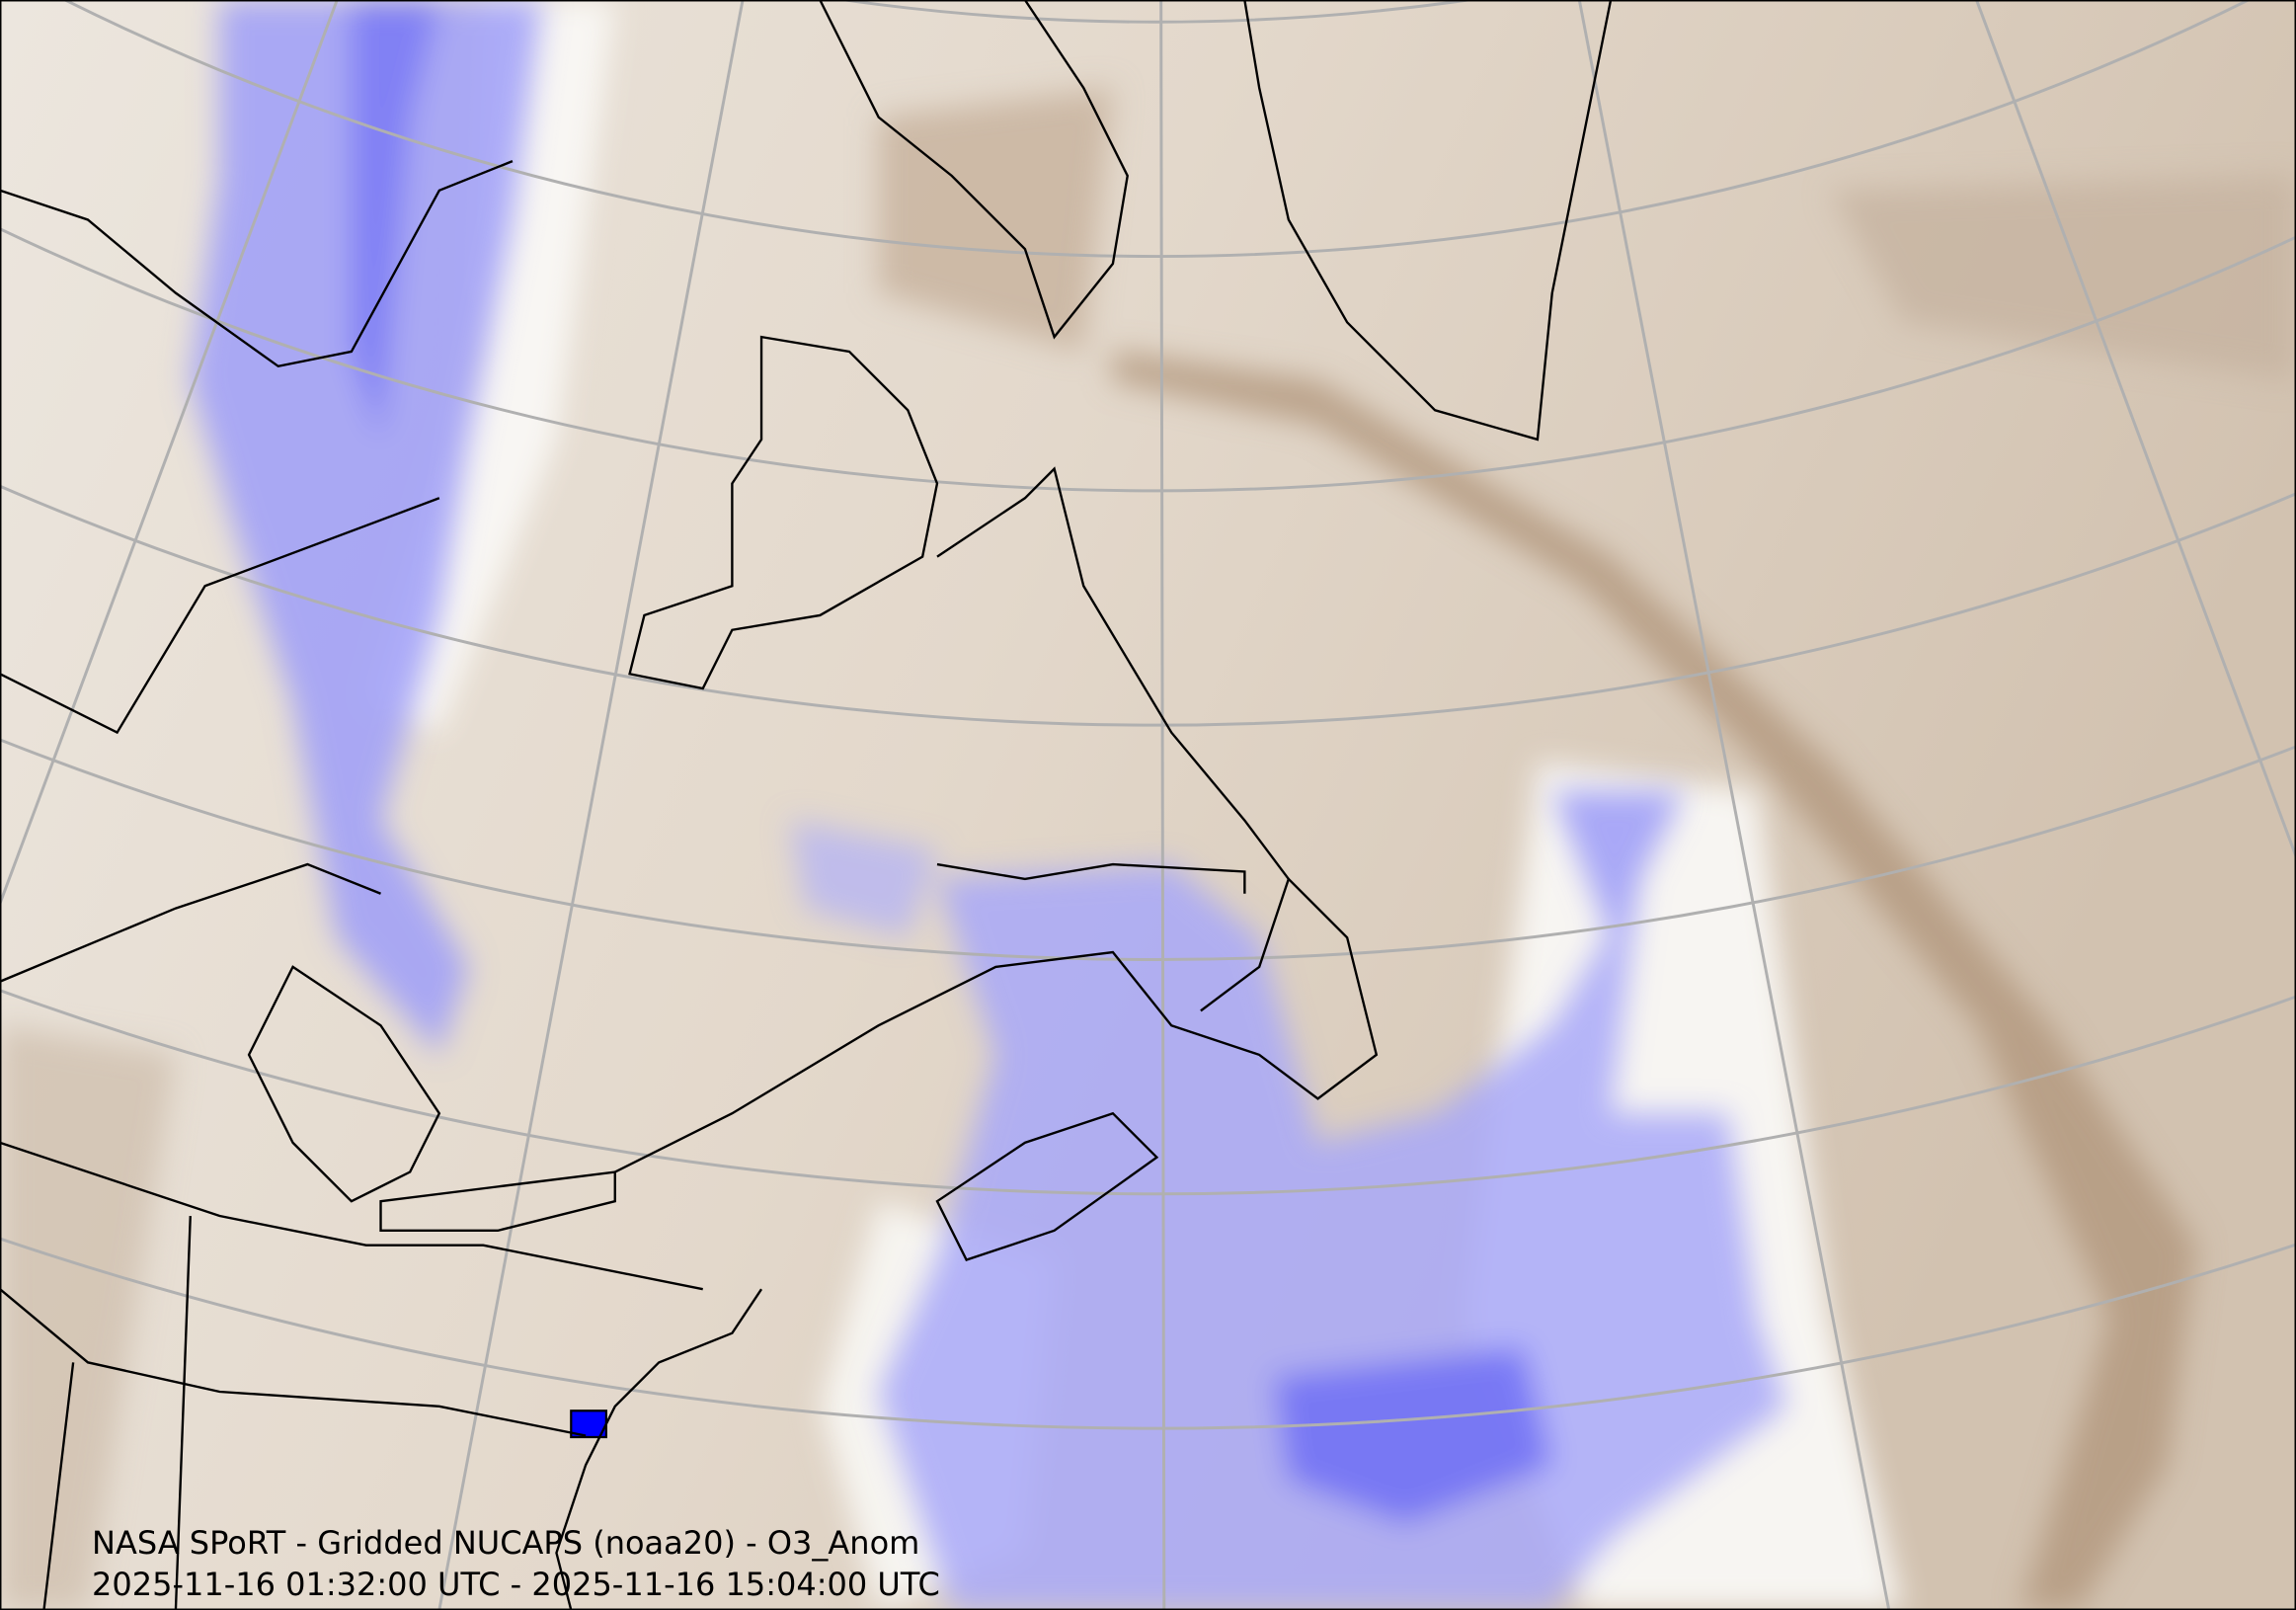 This screenshot has height=1610, width=2296. Describe the element at coordinates (784, 512) in the screenshot. I see `hudson-bay-coast` at that location.